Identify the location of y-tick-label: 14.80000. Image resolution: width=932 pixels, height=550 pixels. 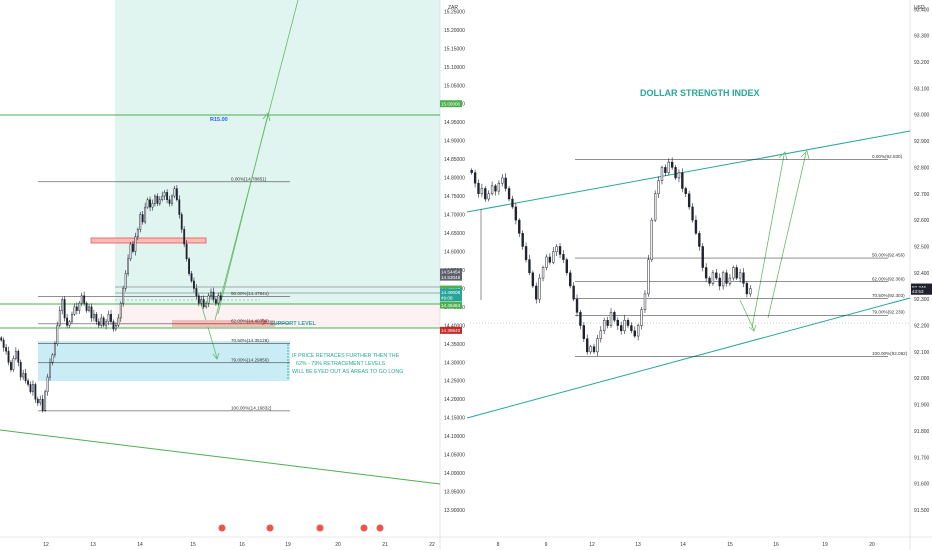
(454, 179).